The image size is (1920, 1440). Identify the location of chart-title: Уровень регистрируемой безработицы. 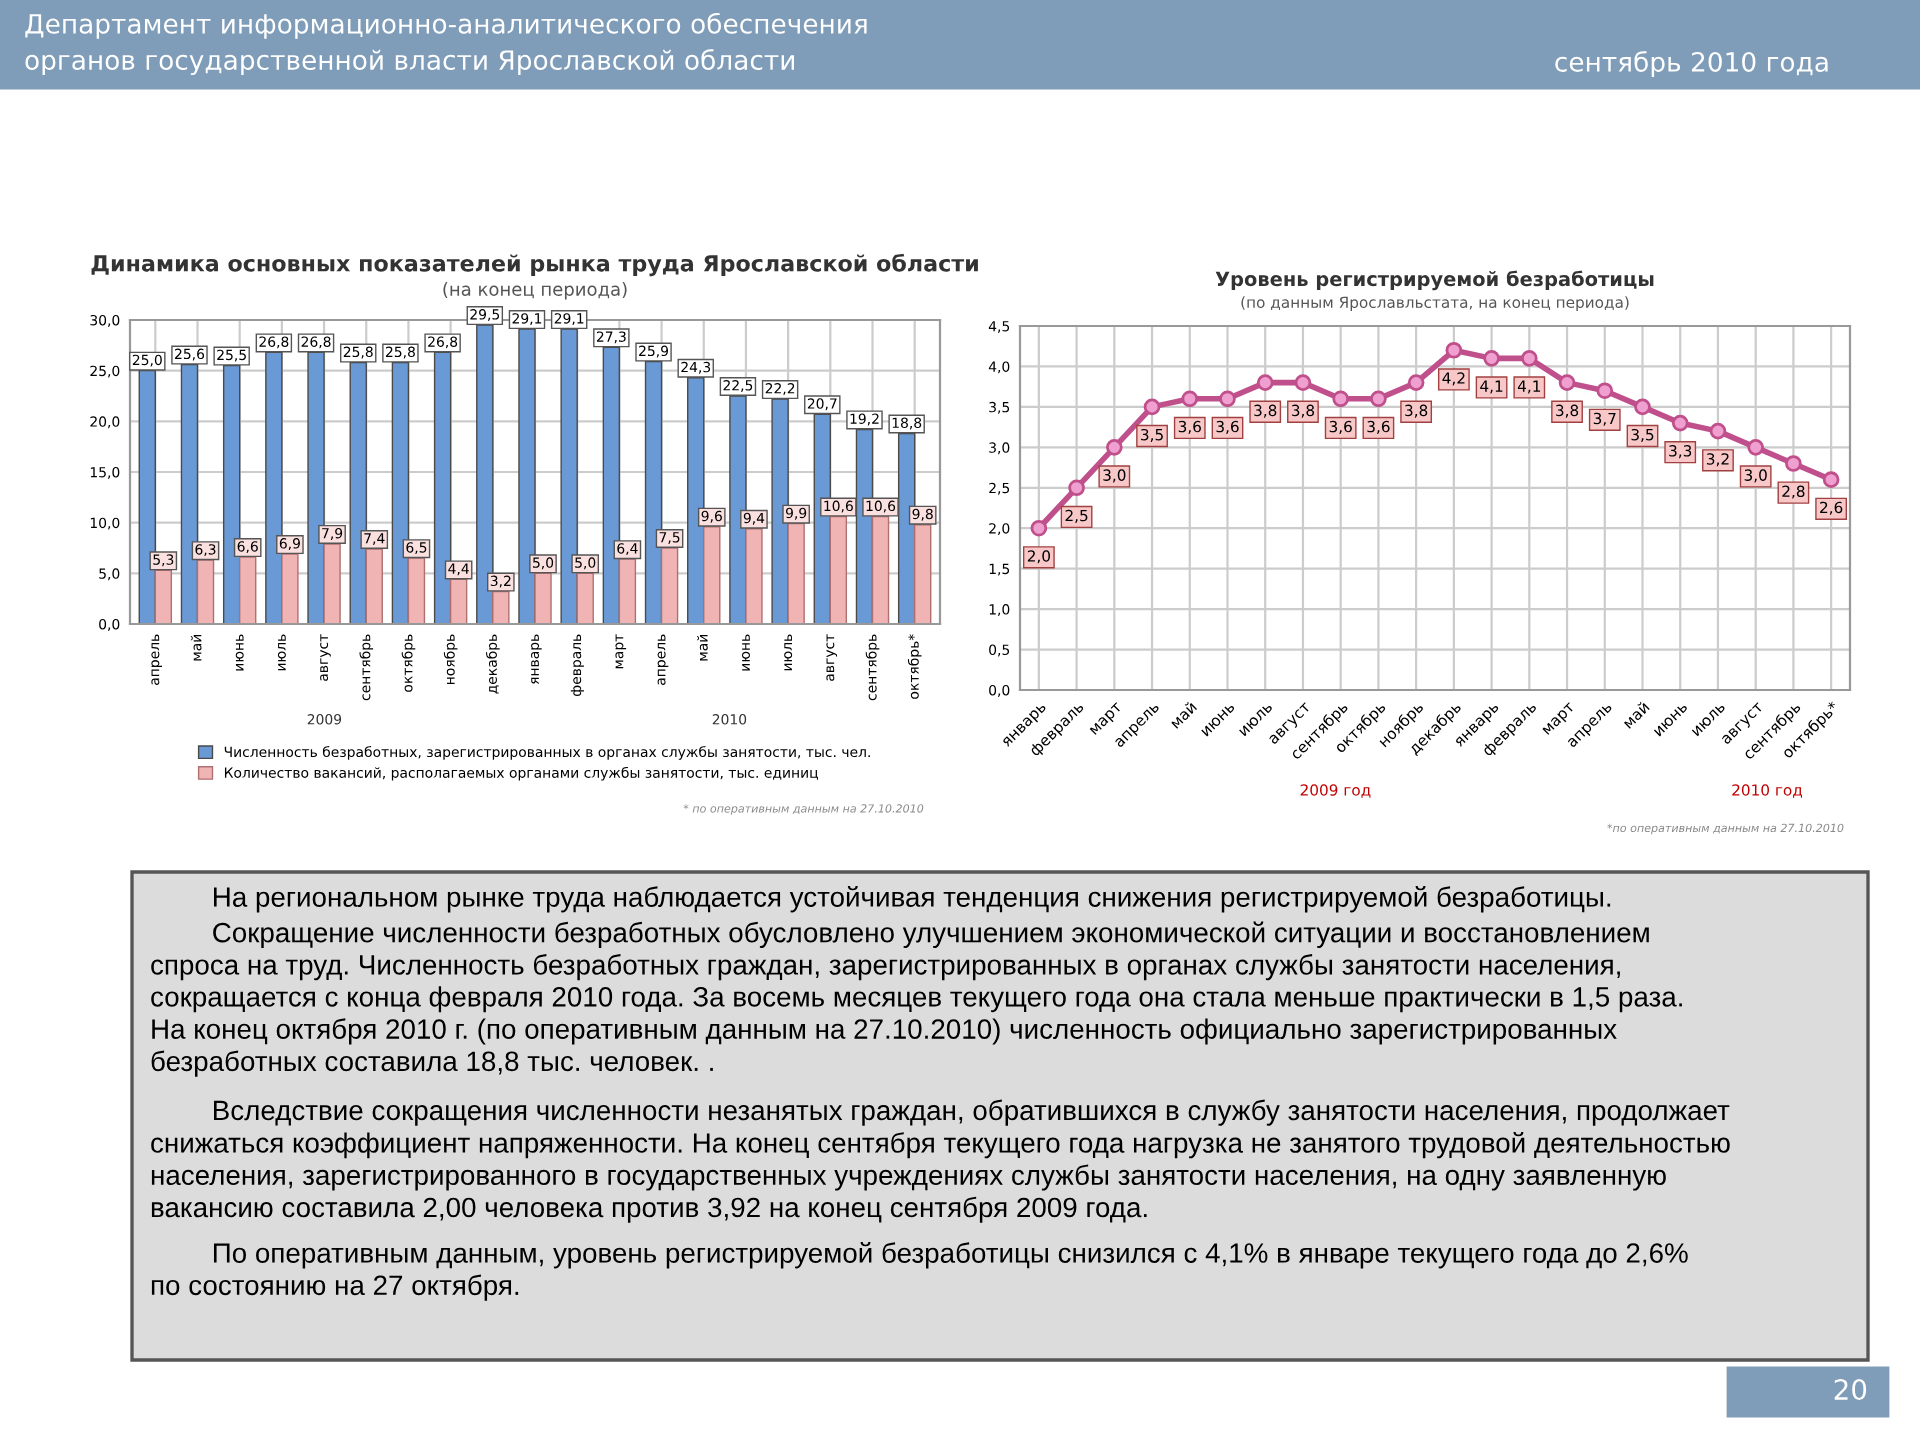
(1434, 280).